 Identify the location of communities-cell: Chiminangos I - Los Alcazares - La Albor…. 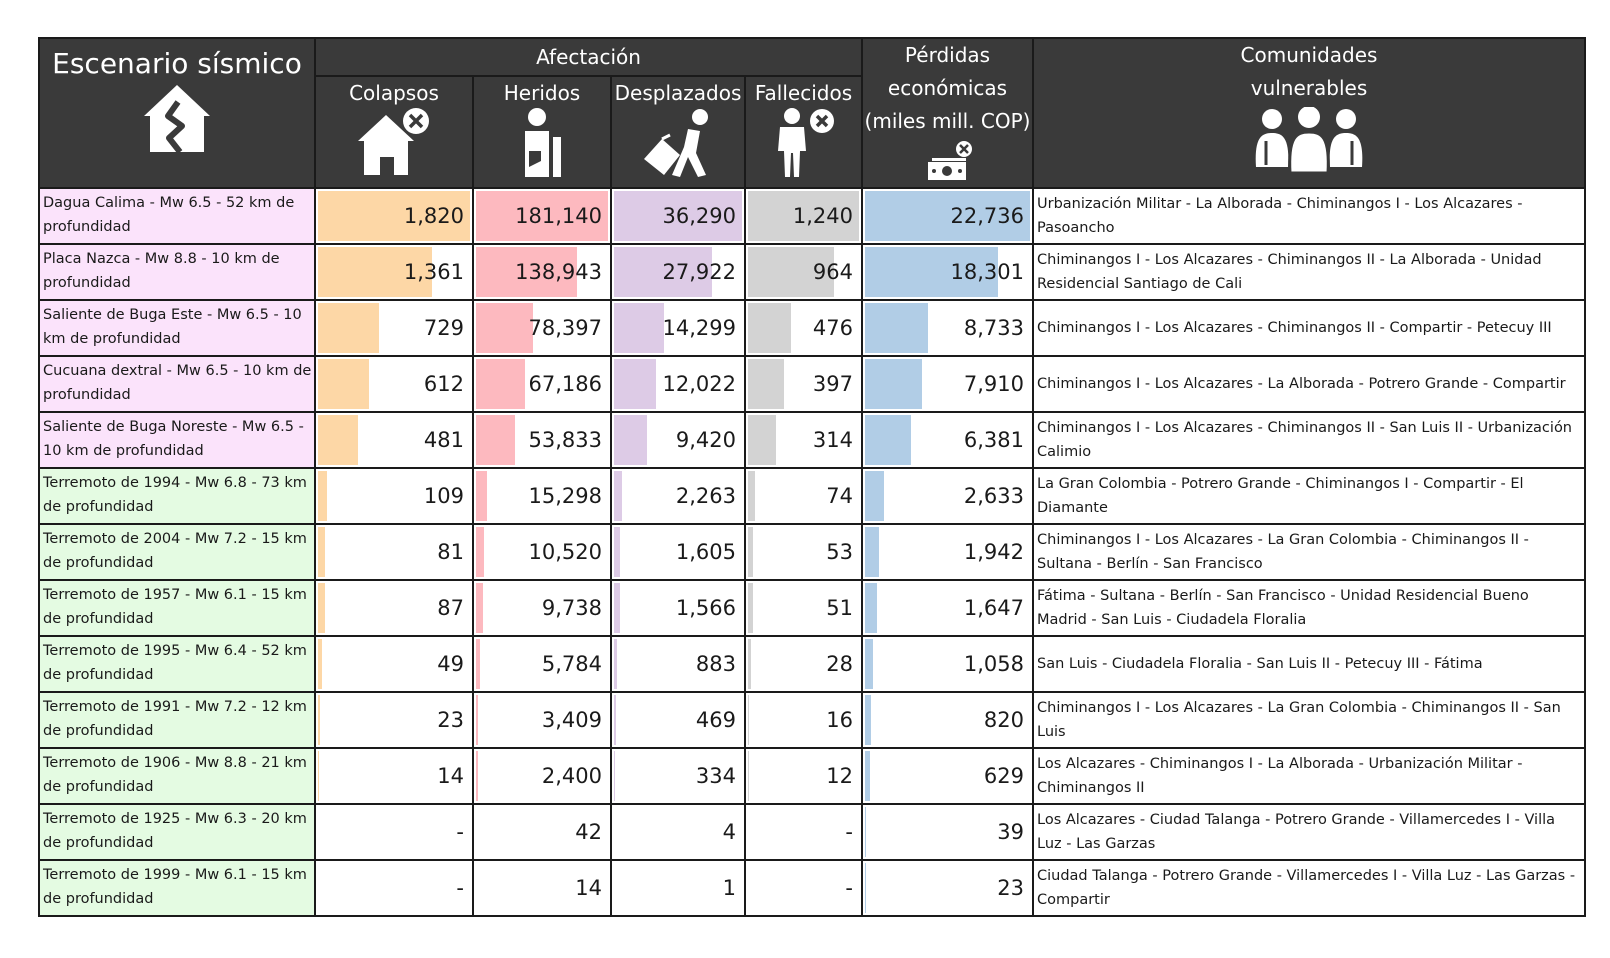
(1309, 384).